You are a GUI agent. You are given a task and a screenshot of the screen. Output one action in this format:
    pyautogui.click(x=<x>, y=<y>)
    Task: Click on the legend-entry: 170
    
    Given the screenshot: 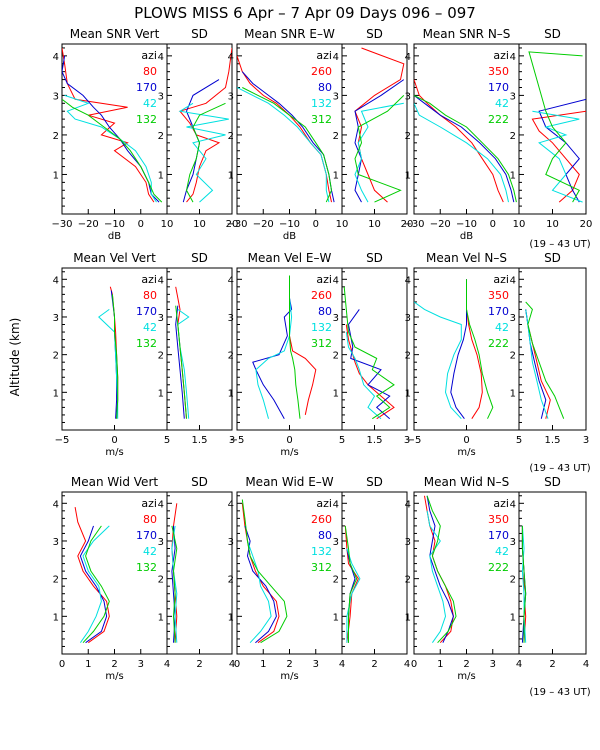 What is the action you would take?
    pyautogui.click(x=146, y=535)
    